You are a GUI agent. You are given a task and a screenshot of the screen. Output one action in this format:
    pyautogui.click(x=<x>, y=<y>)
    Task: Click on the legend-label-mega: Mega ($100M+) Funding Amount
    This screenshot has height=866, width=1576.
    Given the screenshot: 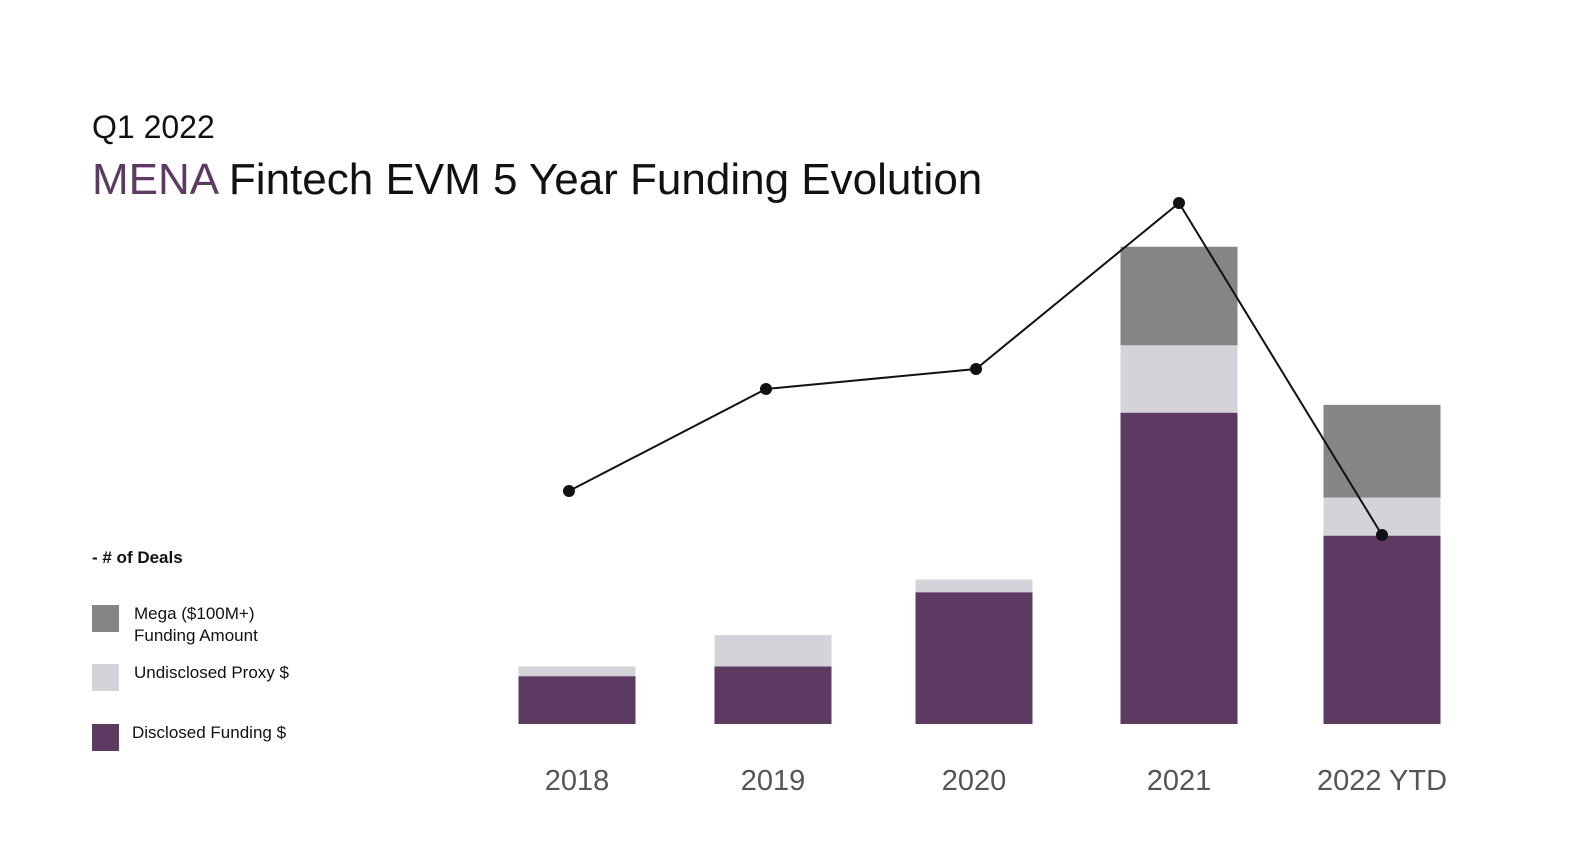 What is the action you would take?
    pyautogui.click(x=196, y=624)
    